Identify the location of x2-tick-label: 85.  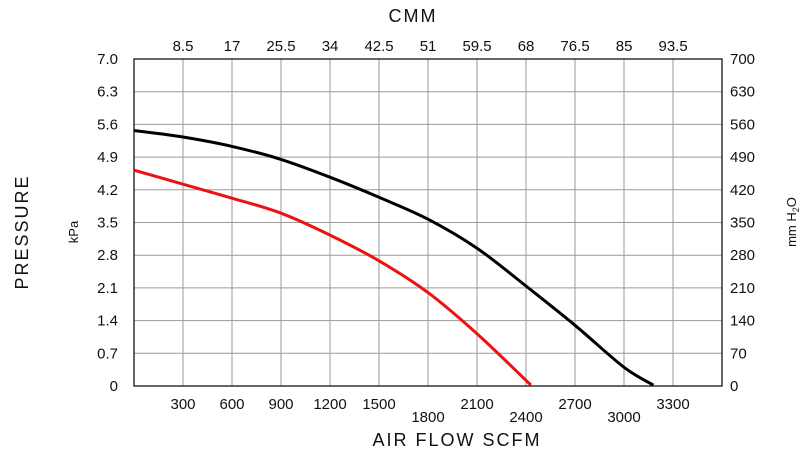
(624, 46).